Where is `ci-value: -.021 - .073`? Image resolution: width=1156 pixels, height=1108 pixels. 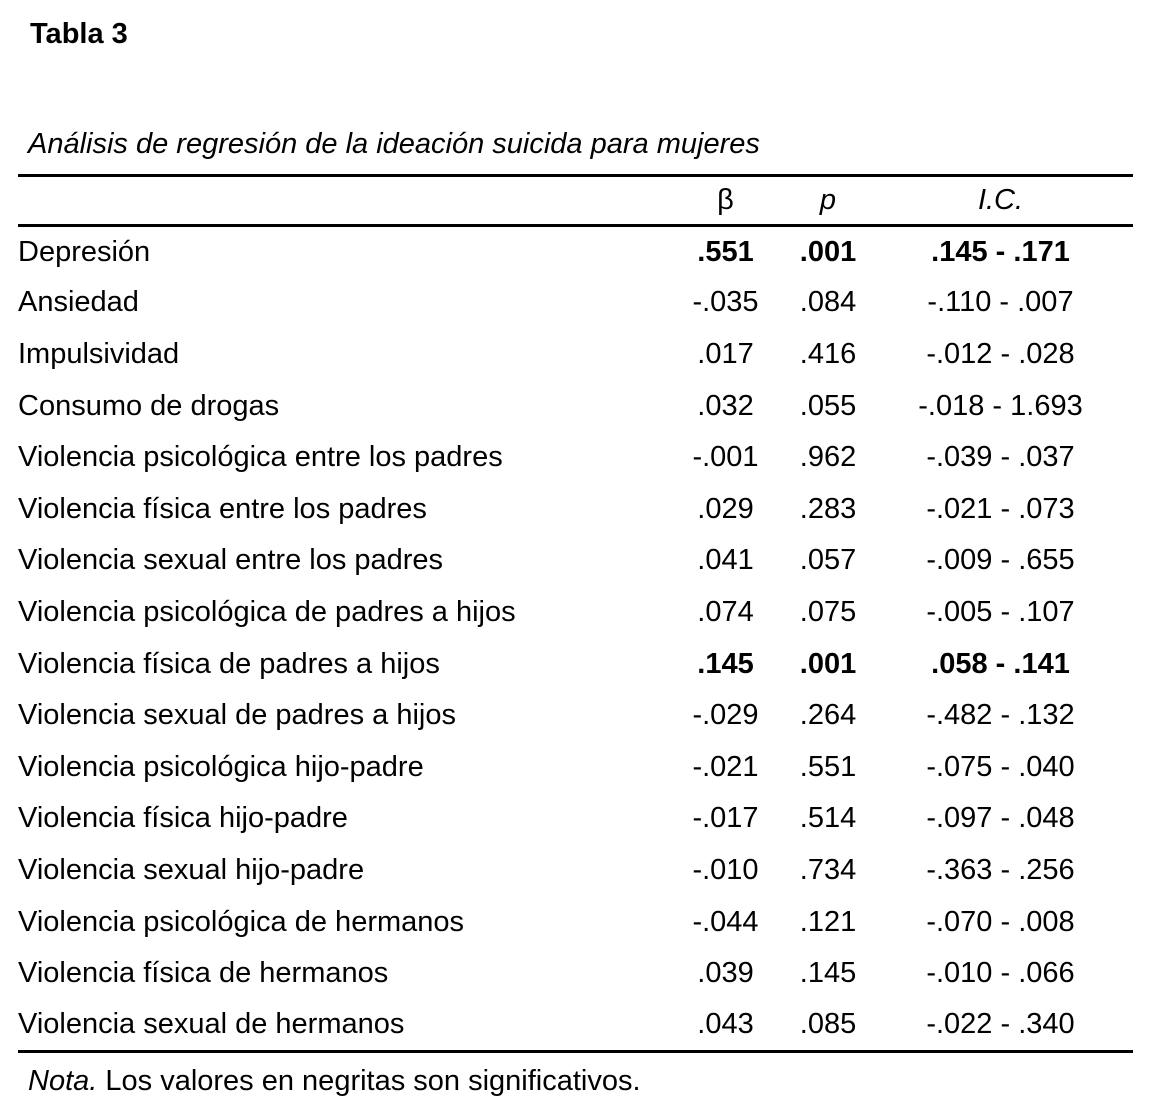
ci-value: -.021 - .073 is located at coordinates (1000, 508).